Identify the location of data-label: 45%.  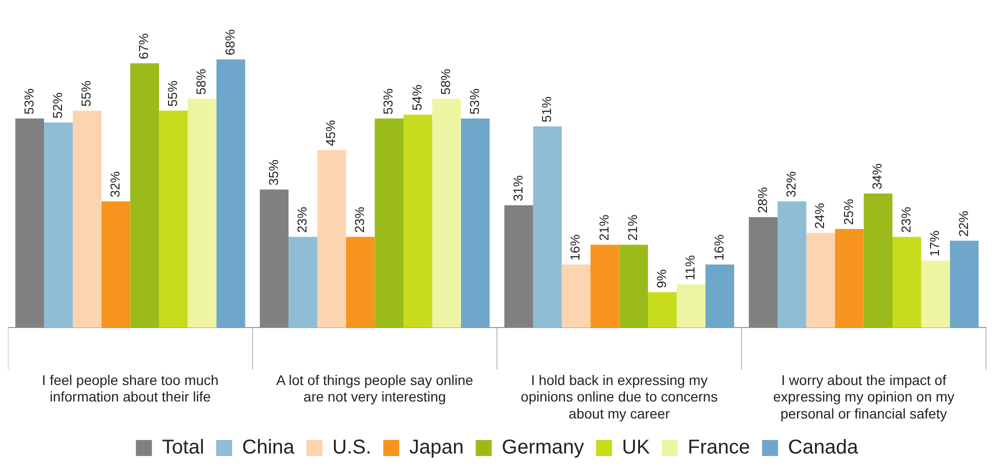
(330, 133).